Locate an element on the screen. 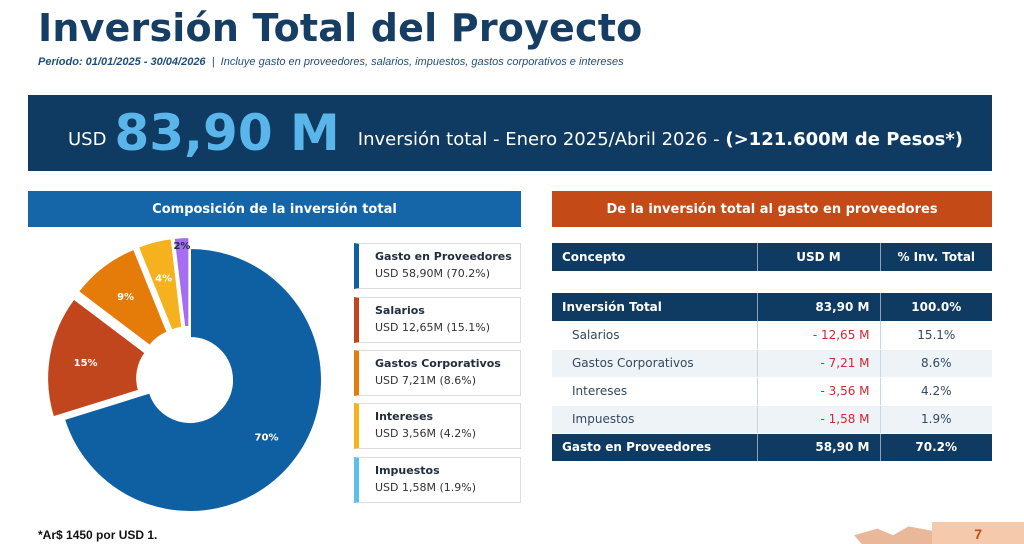  table-cell: - 3,56 M is located at coordinates (818, 391).